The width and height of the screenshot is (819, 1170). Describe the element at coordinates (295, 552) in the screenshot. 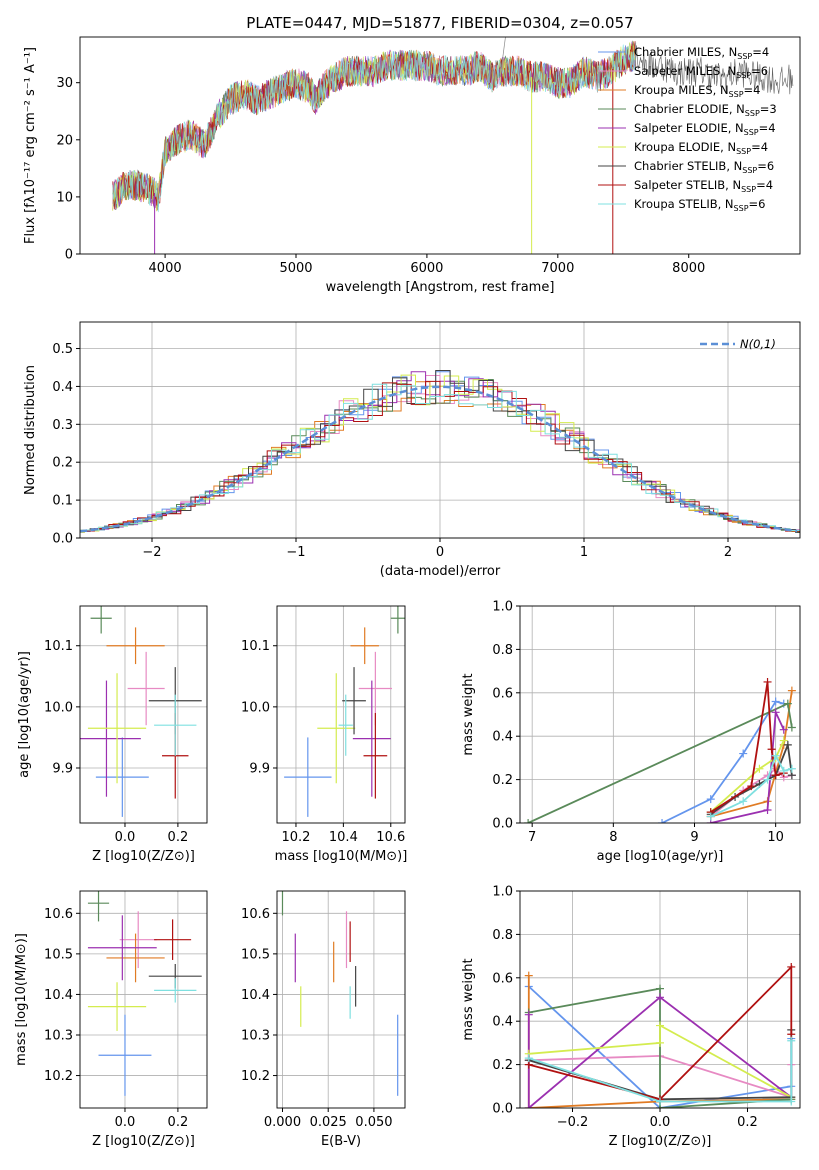

I see `x-tick-label: −1` at that location.